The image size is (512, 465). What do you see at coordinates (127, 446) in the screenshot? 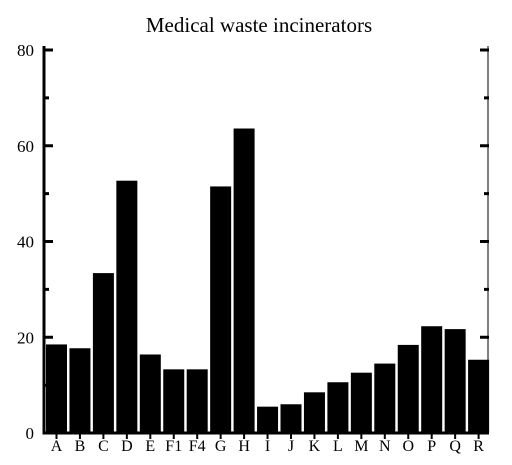
I see `x-tick-label-D: D` at bounding box center [127, 446].